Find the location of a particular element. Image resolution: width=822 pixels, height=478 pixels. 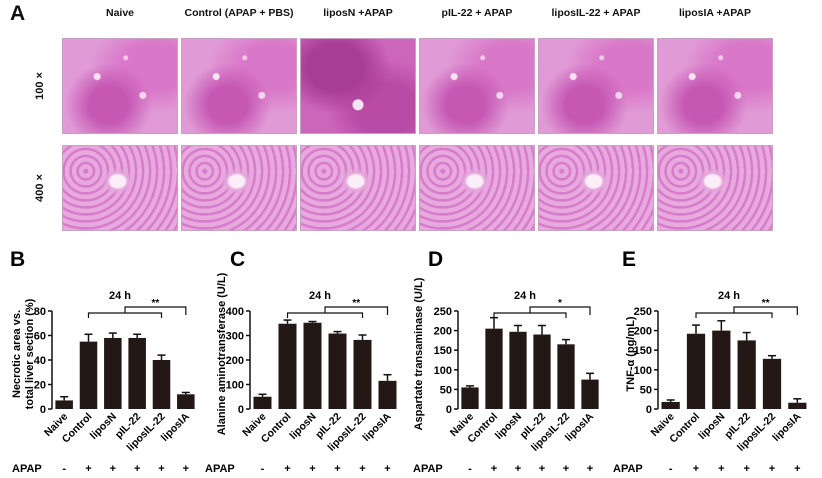

panel-letter: E is located at coordinates (629, 259).